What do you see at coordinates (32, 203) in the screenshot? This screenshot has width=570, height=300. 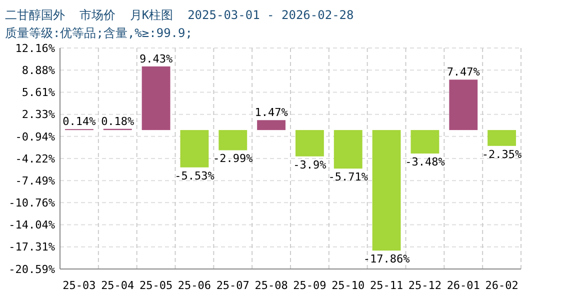 I see `y-tick-label: -10.76%` at bounding box center [32, 203].